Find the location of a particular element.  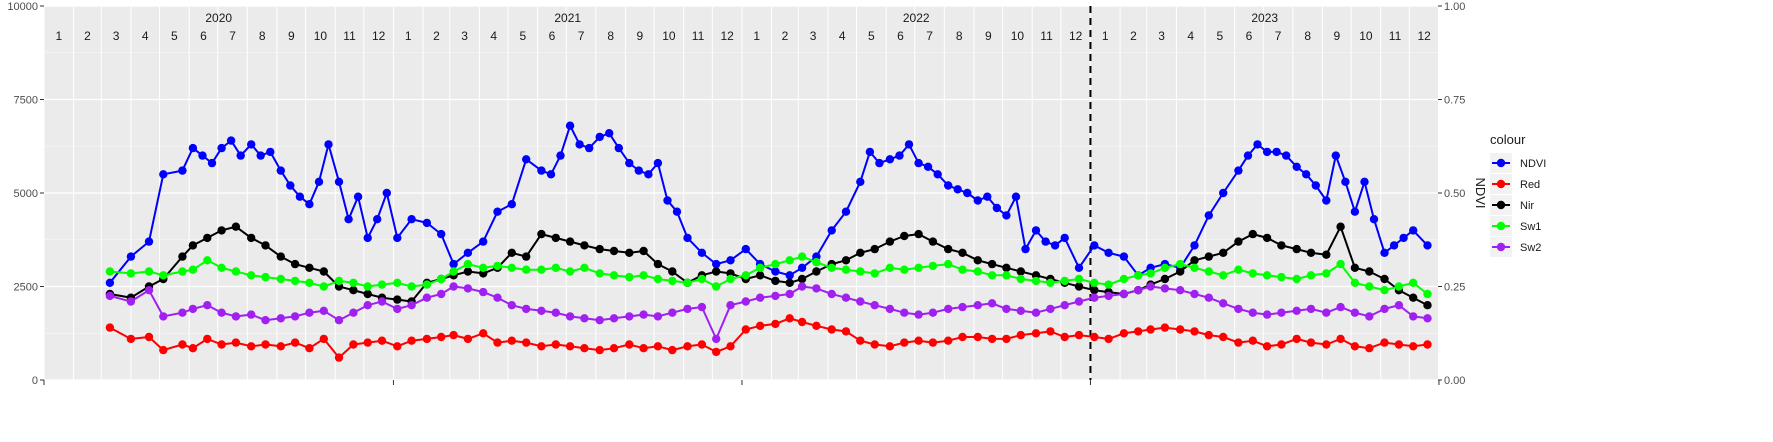

month-label: 9 is located at coordinates (291, 36).